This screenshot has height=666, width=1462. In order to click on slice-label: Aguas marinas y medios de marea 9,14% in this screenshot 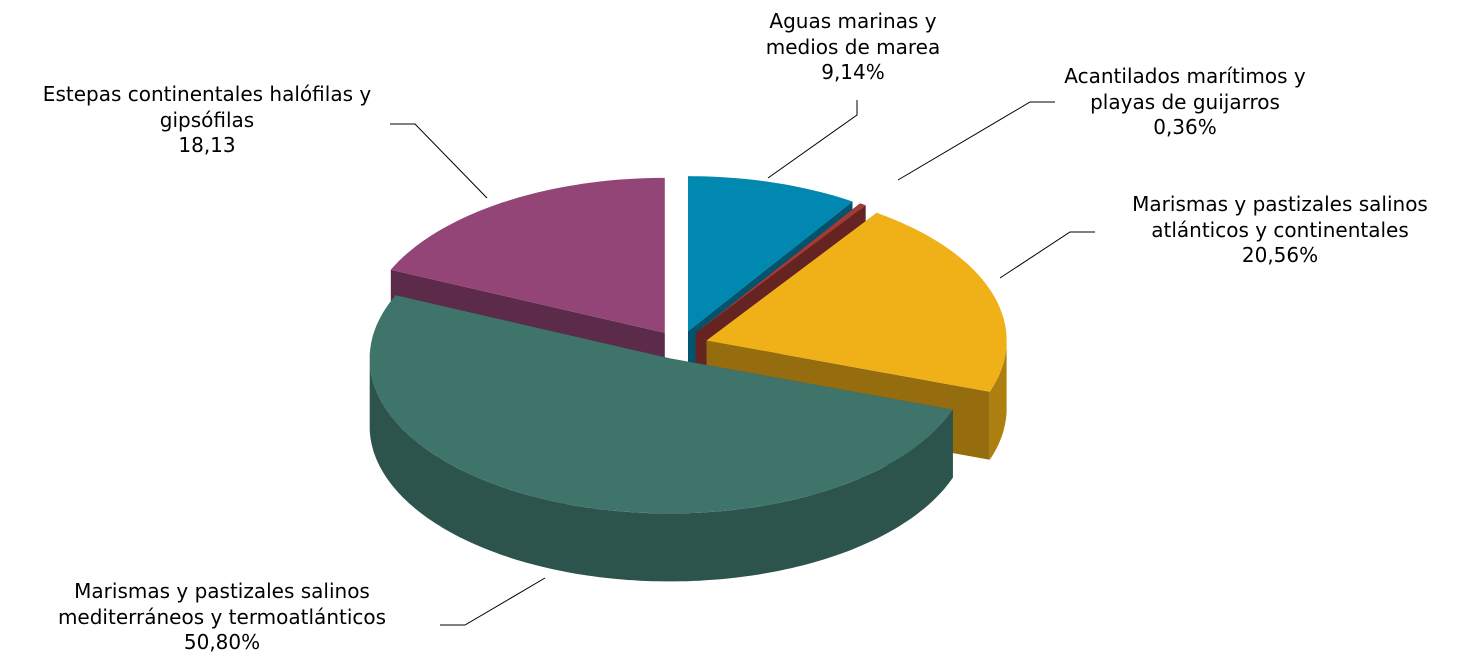, I will do `click(853, 47)`.